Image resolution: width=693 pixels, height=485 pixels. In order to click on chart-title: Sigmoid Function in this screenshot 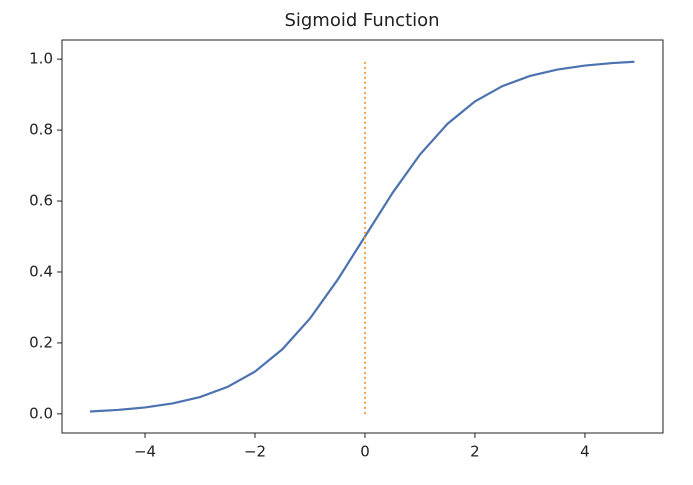, I will do `click(361, 20)`.